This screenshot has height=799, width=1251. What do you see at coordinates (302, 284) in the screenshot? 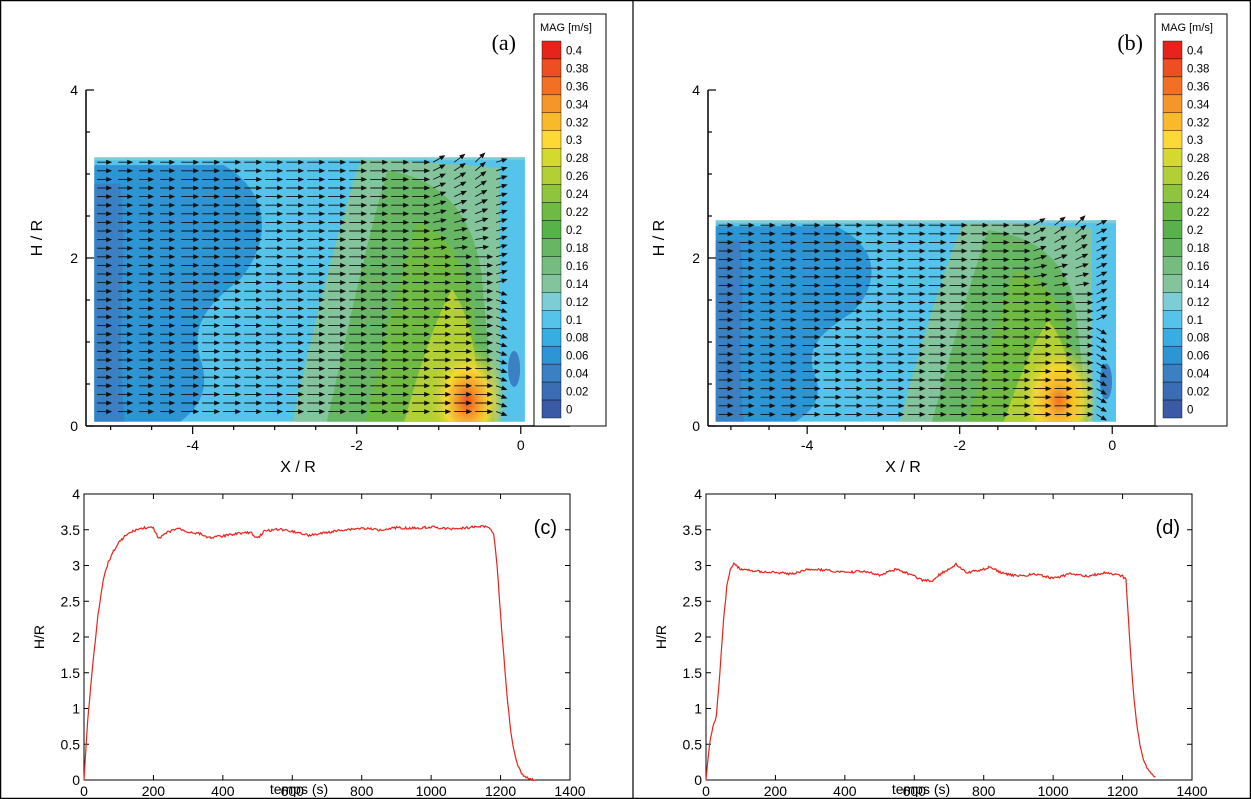
I see `velocity-vectors` at bounding box center [302, 284].